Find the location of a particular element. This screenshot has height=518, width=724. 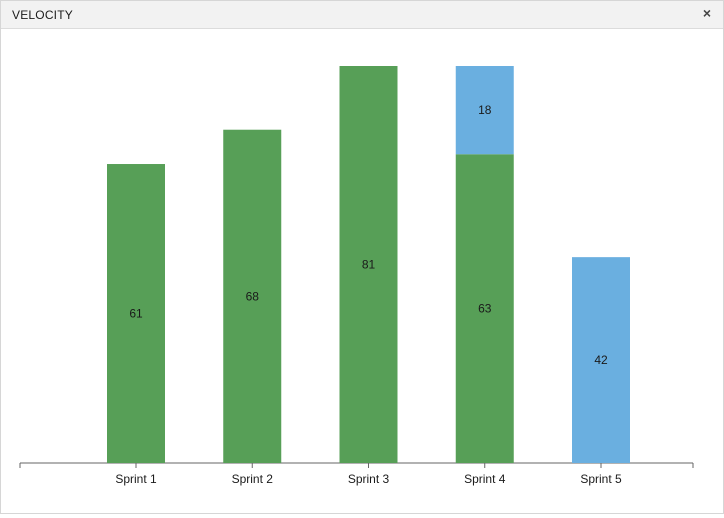

close-icon: × is located at coordinates (707, 13).